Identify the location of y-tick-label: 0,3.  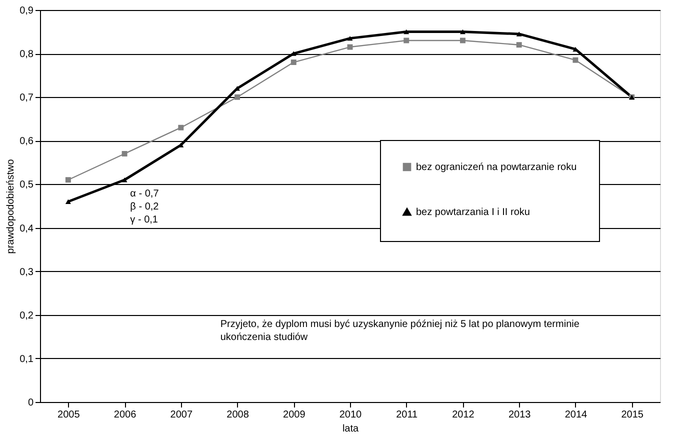
(27, 272).